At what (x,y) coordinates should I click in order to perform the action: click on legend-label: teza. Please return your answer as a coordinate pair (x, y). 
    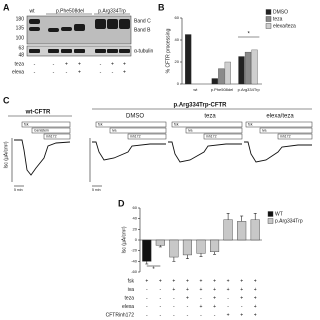
    Looking at the image, I should click on (278, 19).